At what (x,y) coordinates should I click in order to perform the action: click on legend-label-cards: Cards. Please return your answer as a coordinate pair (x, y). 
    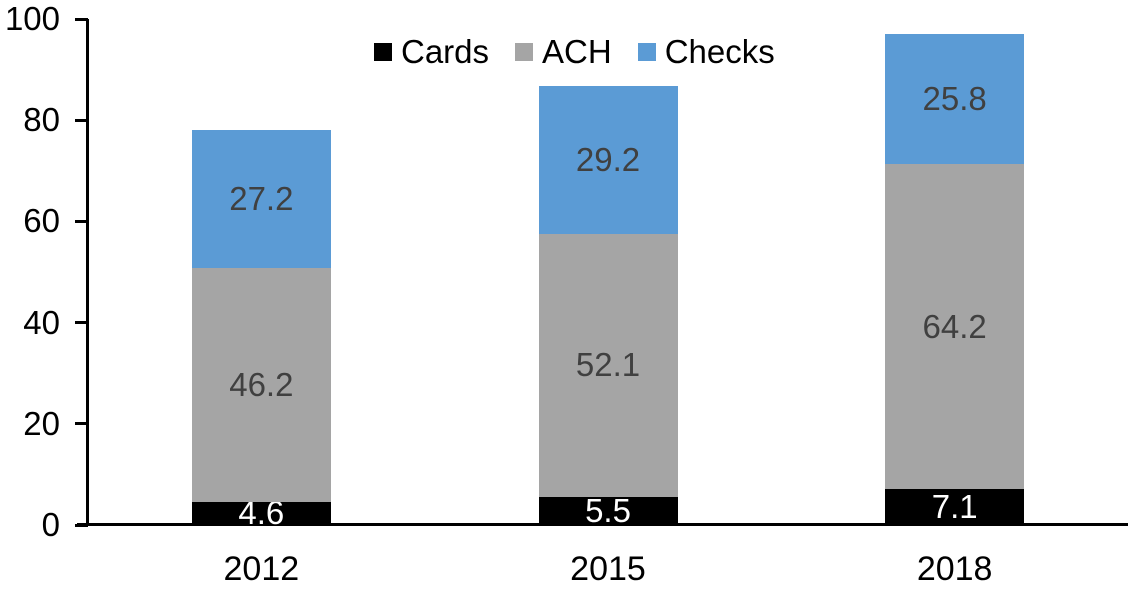
    Looking at the image, I should click on (445, 51).